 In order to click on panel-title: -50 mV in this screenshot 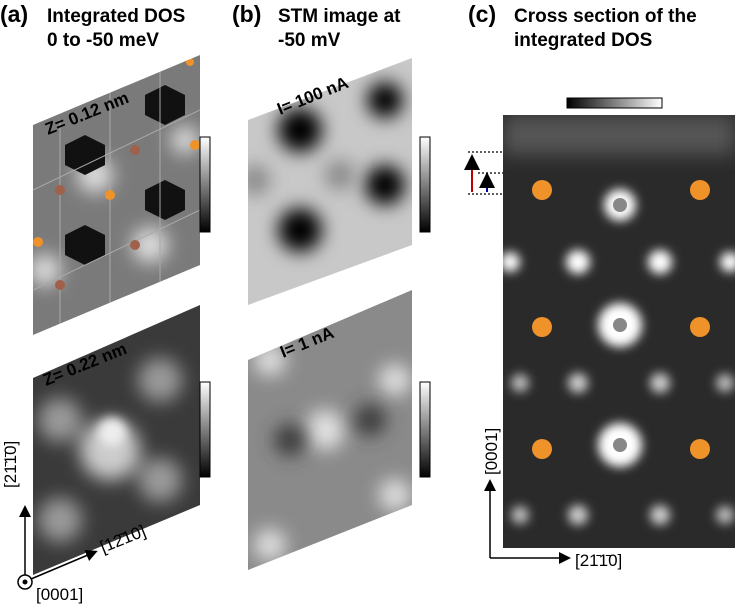, I will do `click(309, 40)`.